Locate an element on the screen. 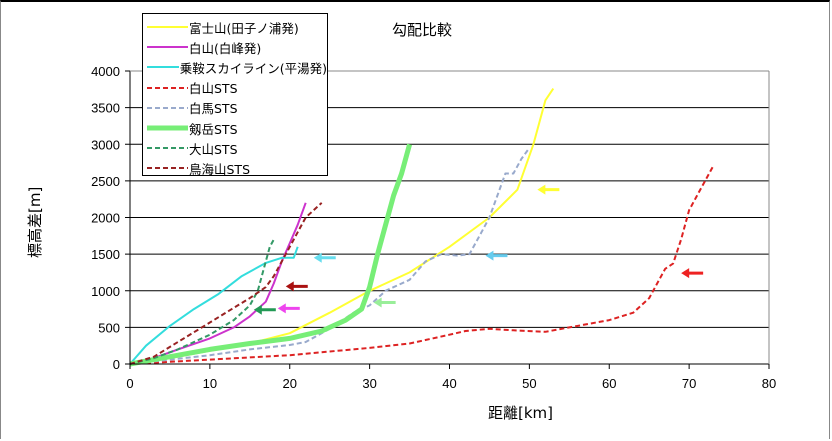 The height and width of the screenshot is (441, 832). x-tick-label: 50 is located at coordinates (529, 383).